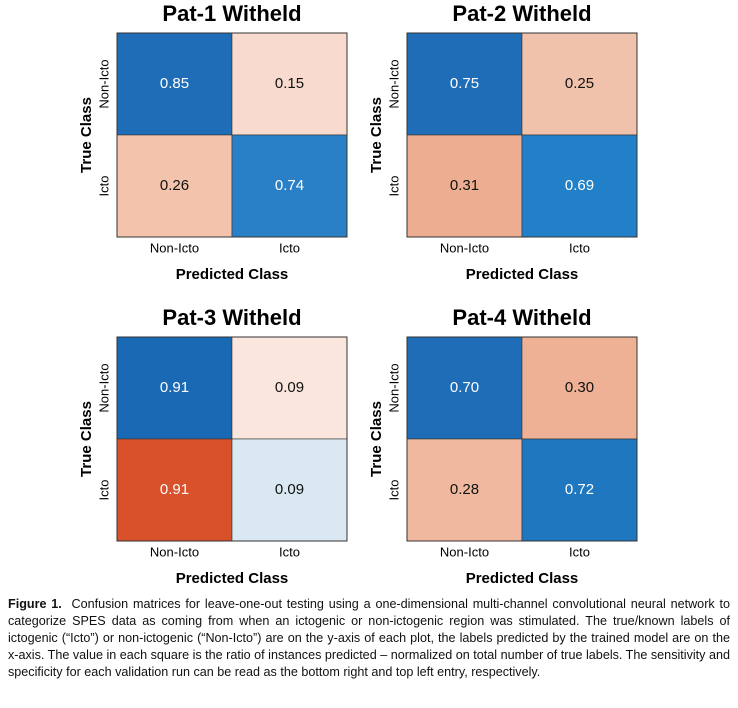 This screenshot has width=738, height=708. I want to click on cell-label: 0.72, so click(579, 489).